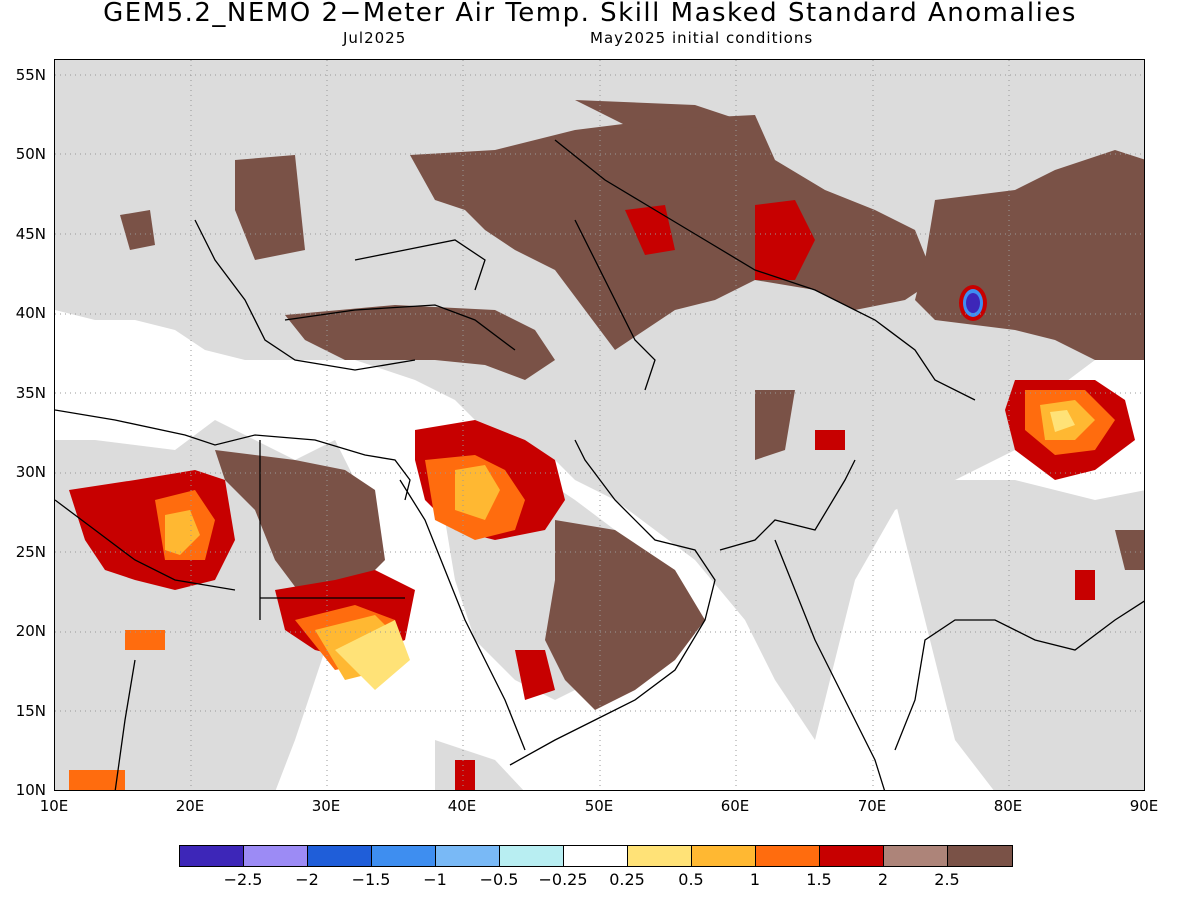 The image size is (1200, 900). Describe the element at coordinates (819, 879) in the screenshot. I see `legend-label: 1.5` at that location.